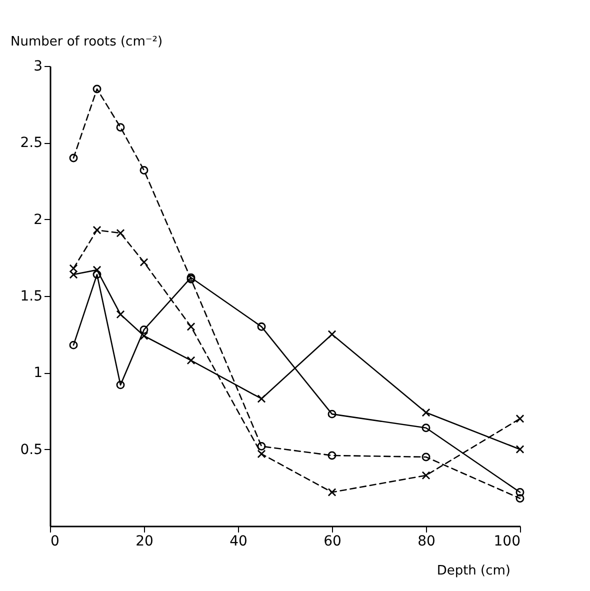 The height and width of the screenshot is (591, 590). What do you see at coordinates (38, 220) in the screenshot?
I see `y-tick-label: 2` at bounding box center [38, 220].